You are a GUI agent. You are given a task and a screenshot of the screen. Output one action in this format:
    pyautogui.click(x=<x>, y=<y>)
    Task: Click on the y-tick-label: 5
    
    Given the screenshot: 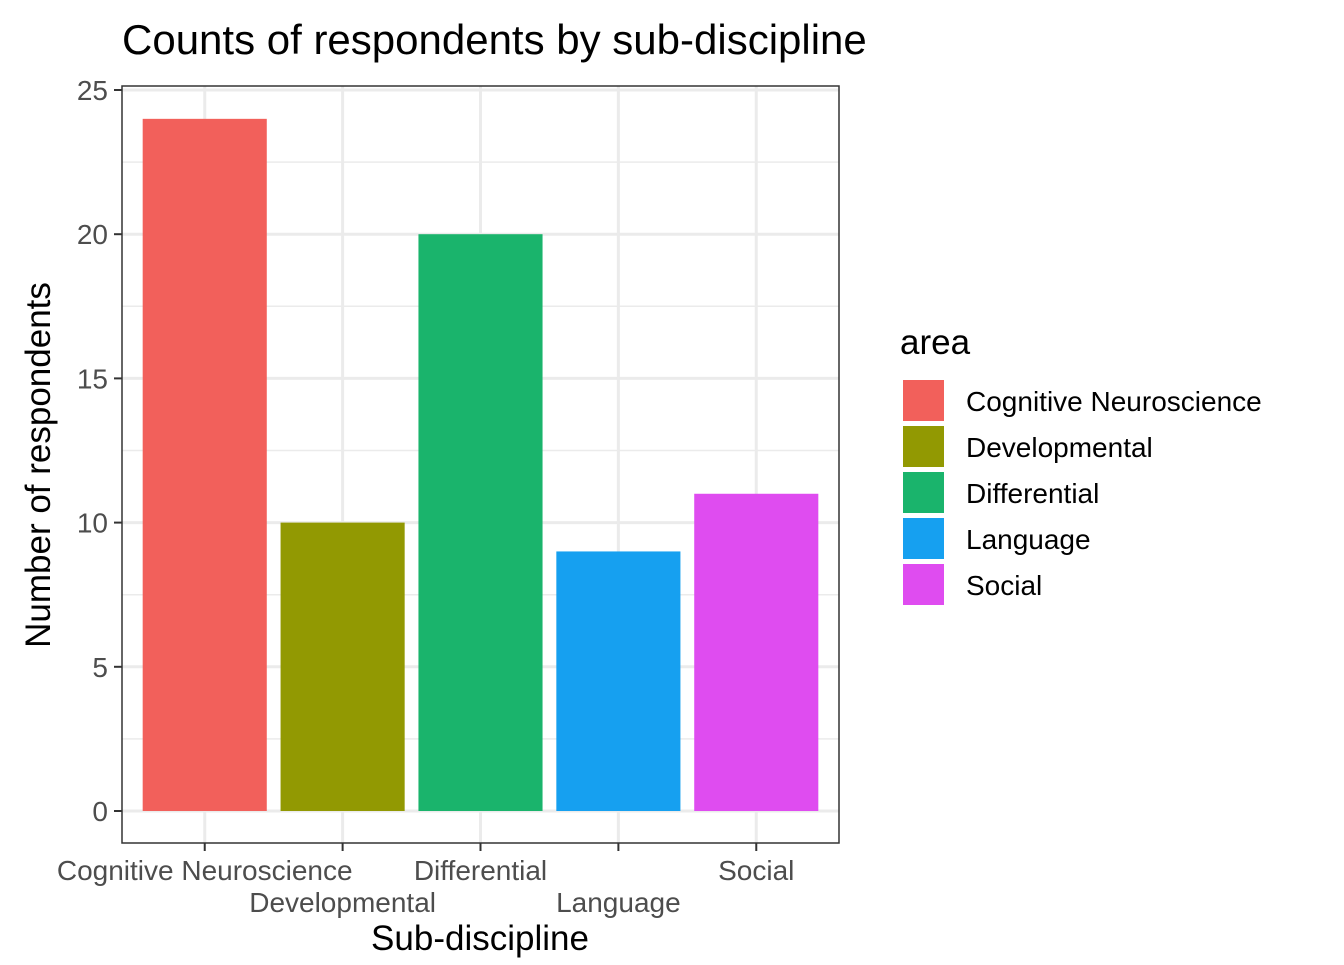 What is the action you would take?
    pyautogui.click(x=100, y=667)
    